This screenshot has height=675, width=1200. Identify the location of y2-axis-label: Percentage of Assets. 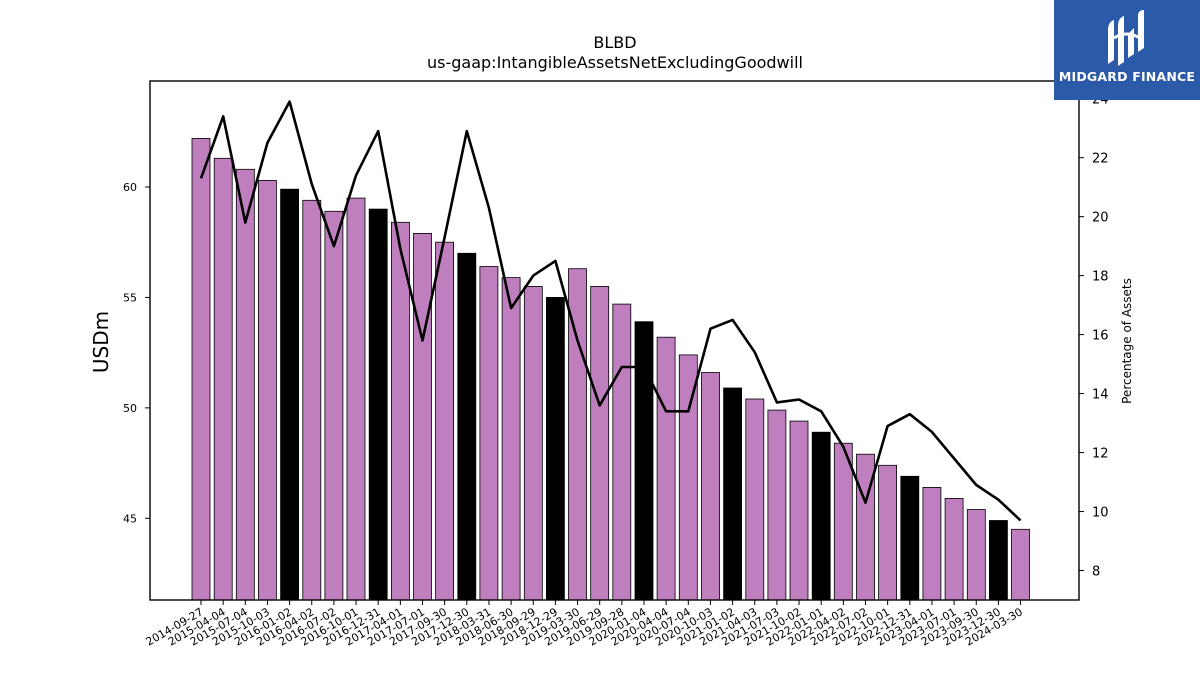
(1127, 341).